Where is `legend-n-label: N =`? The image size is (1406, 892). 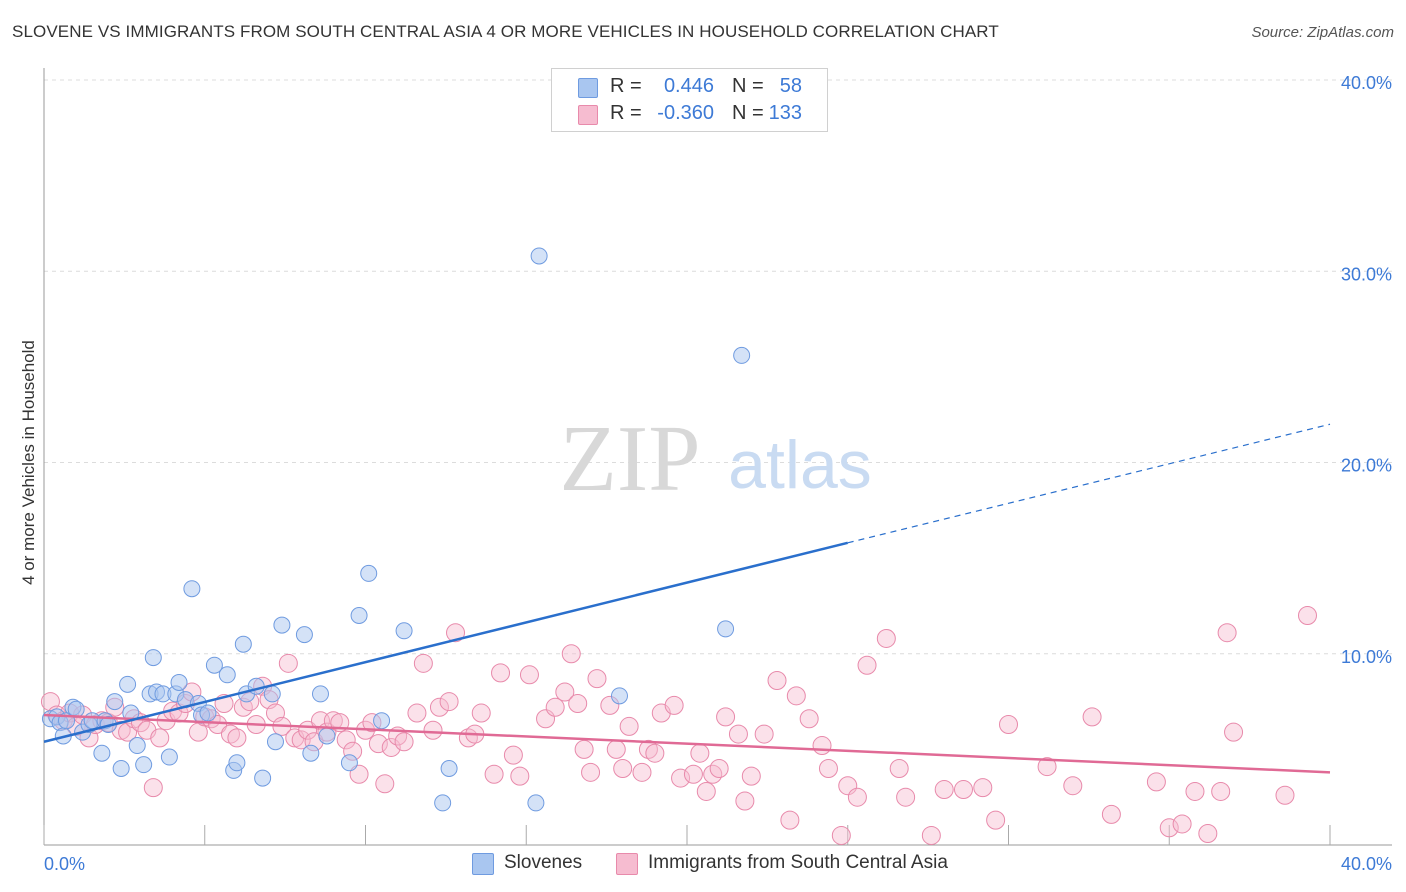
legend-n-label: N = is located at coordinates (748, 86).